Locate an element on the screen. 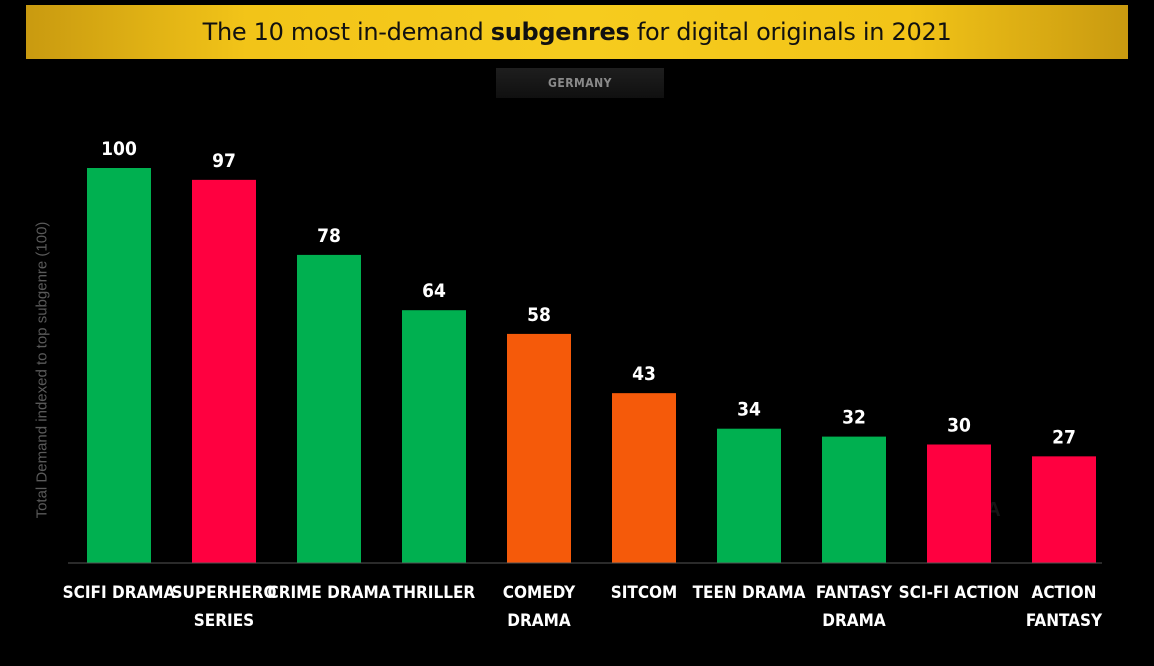 This screenshot has width=1154, height=666. data-label: 43 is located at coordinates (644, 374).